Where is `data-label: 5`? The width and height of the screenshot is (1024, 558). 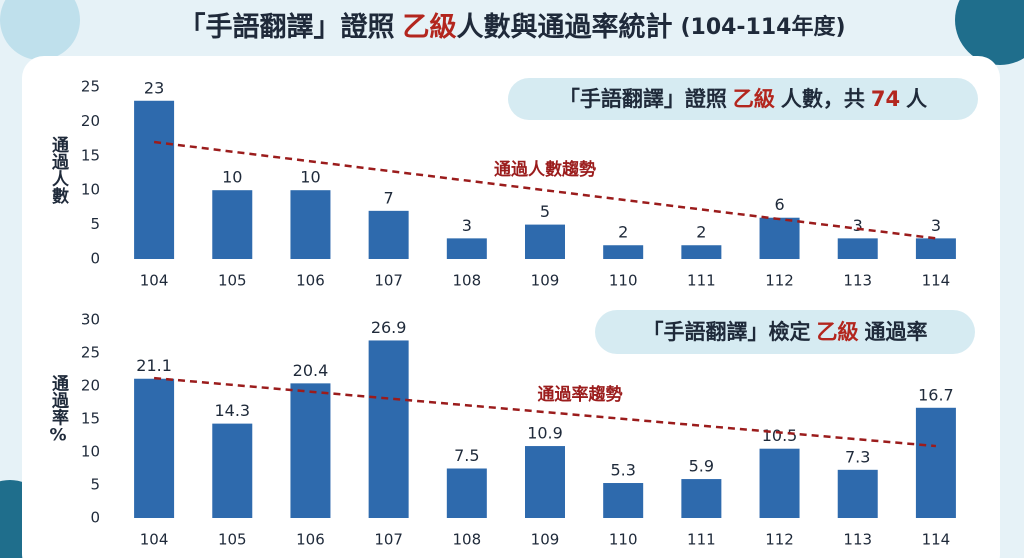
data-label: 5 is located at coordinates (545, 211).